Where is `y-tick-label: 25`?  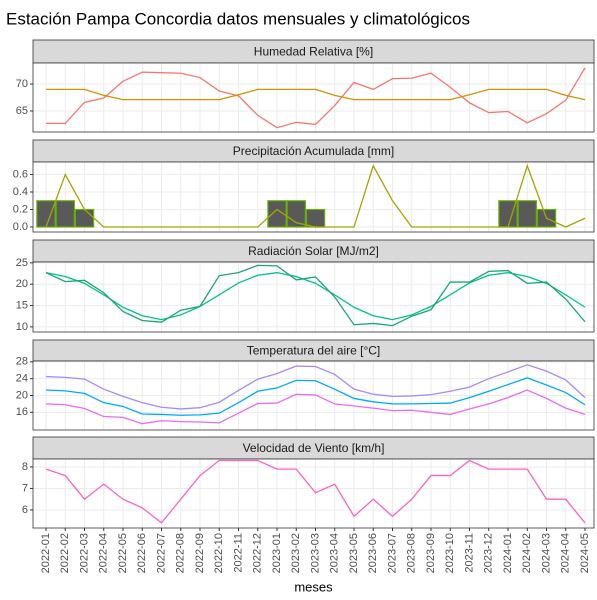 y-tick-label: 25 is located at coordinates (22, 263).